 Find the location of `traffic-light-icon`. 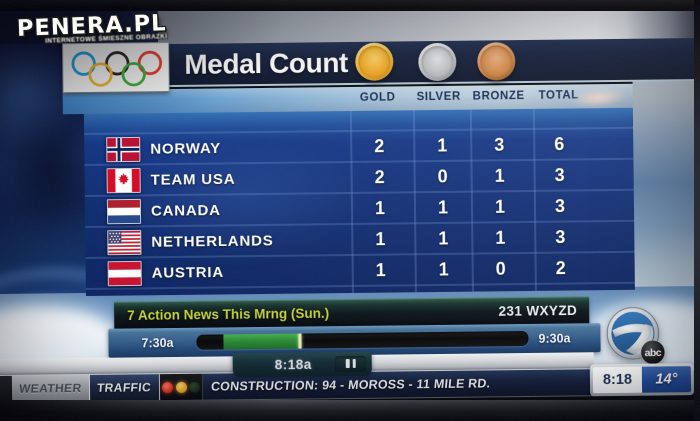

traffic-light-icon is located at coordinates (181, 387).